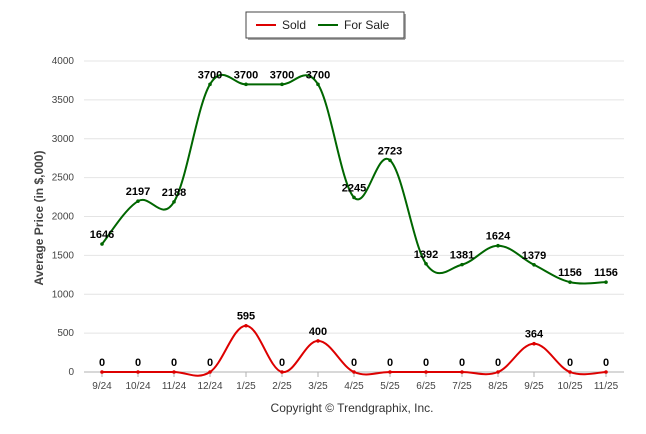 This screenshot has width=646, height=434. What do you see at coordinates (294, 25) in the screenshot?
I see `legend-label-sold: Sold` at bounding box center [294, 25].